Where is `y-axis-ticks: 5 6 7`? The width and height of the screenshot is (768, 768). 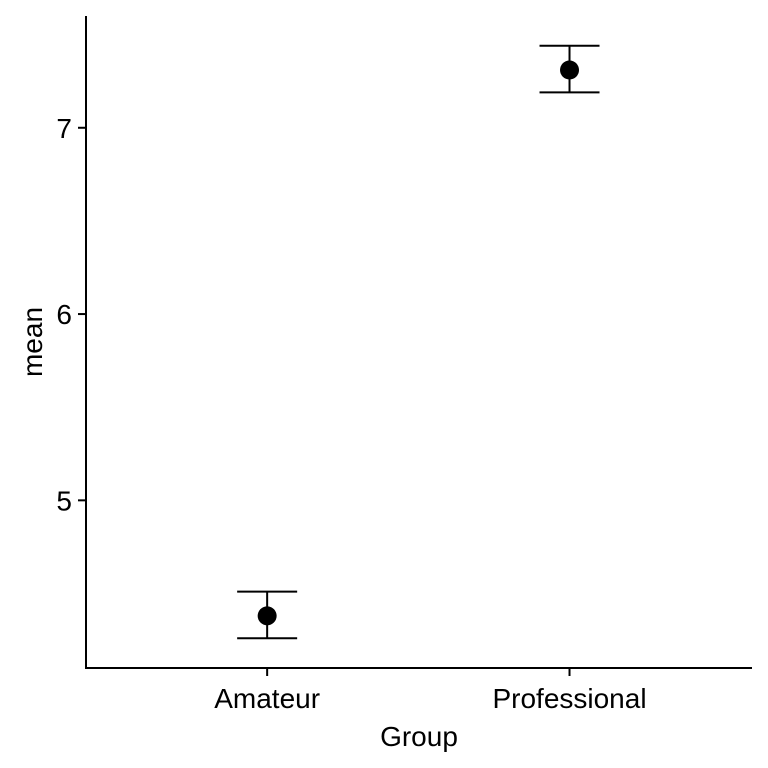 y-axis-ticks: 5 6 7 is located at coordinates (71, 314).